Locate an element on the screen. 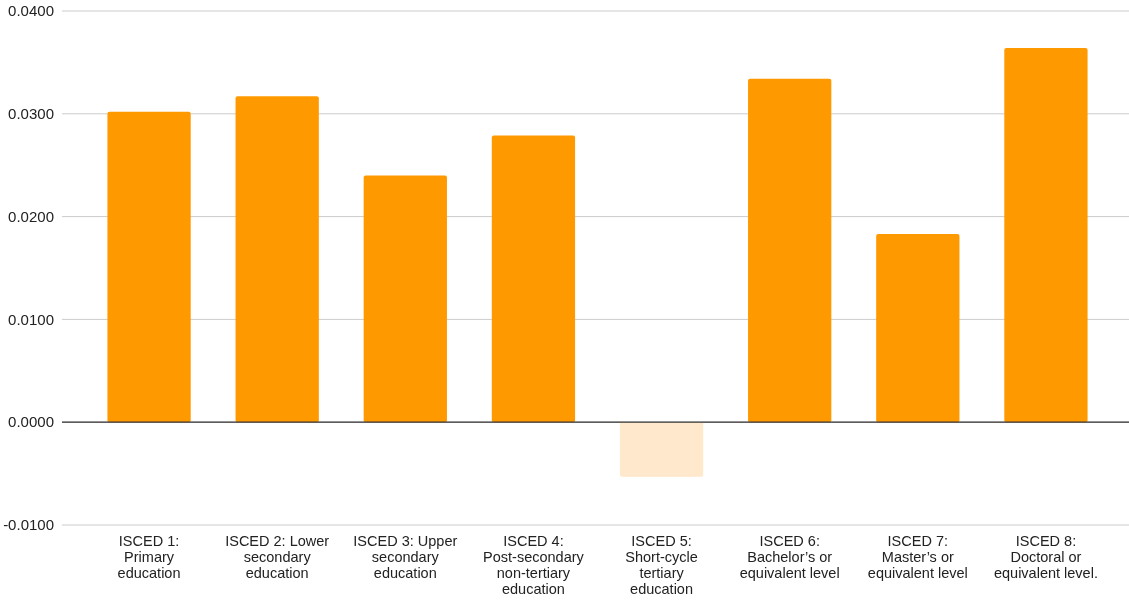 This screenshot has width=1129, height=605. x-tick-label: ISCED 6: Bachelor’s or equivalent level is located at coordinates (789, 557).